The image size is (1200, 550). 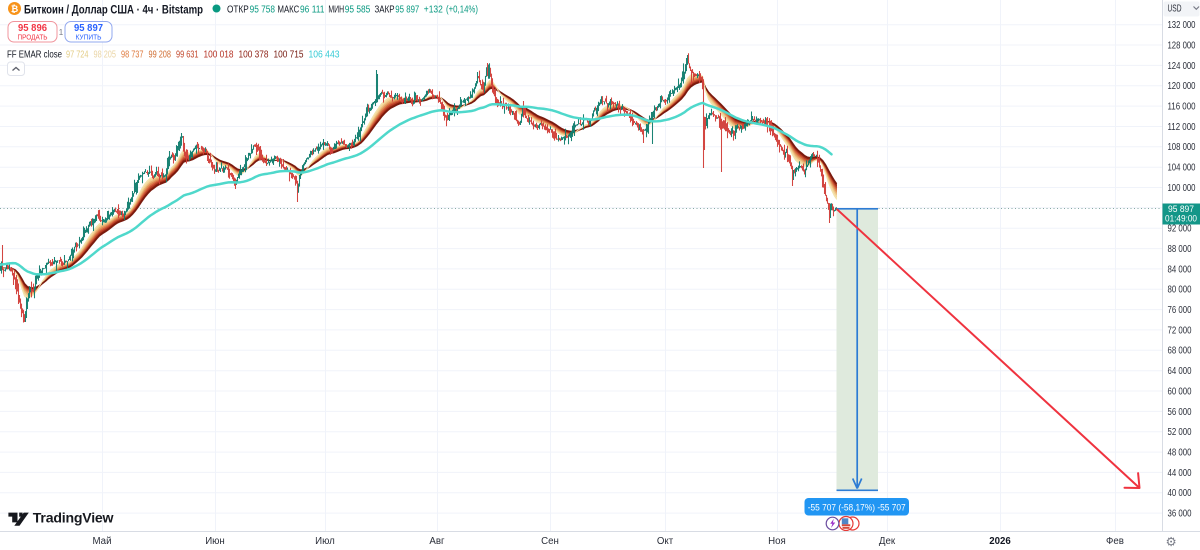 What do you see at coordinates (550, 541) in the screenshot?
I see `svg-text: Сен` at bounding box center [550, 541].